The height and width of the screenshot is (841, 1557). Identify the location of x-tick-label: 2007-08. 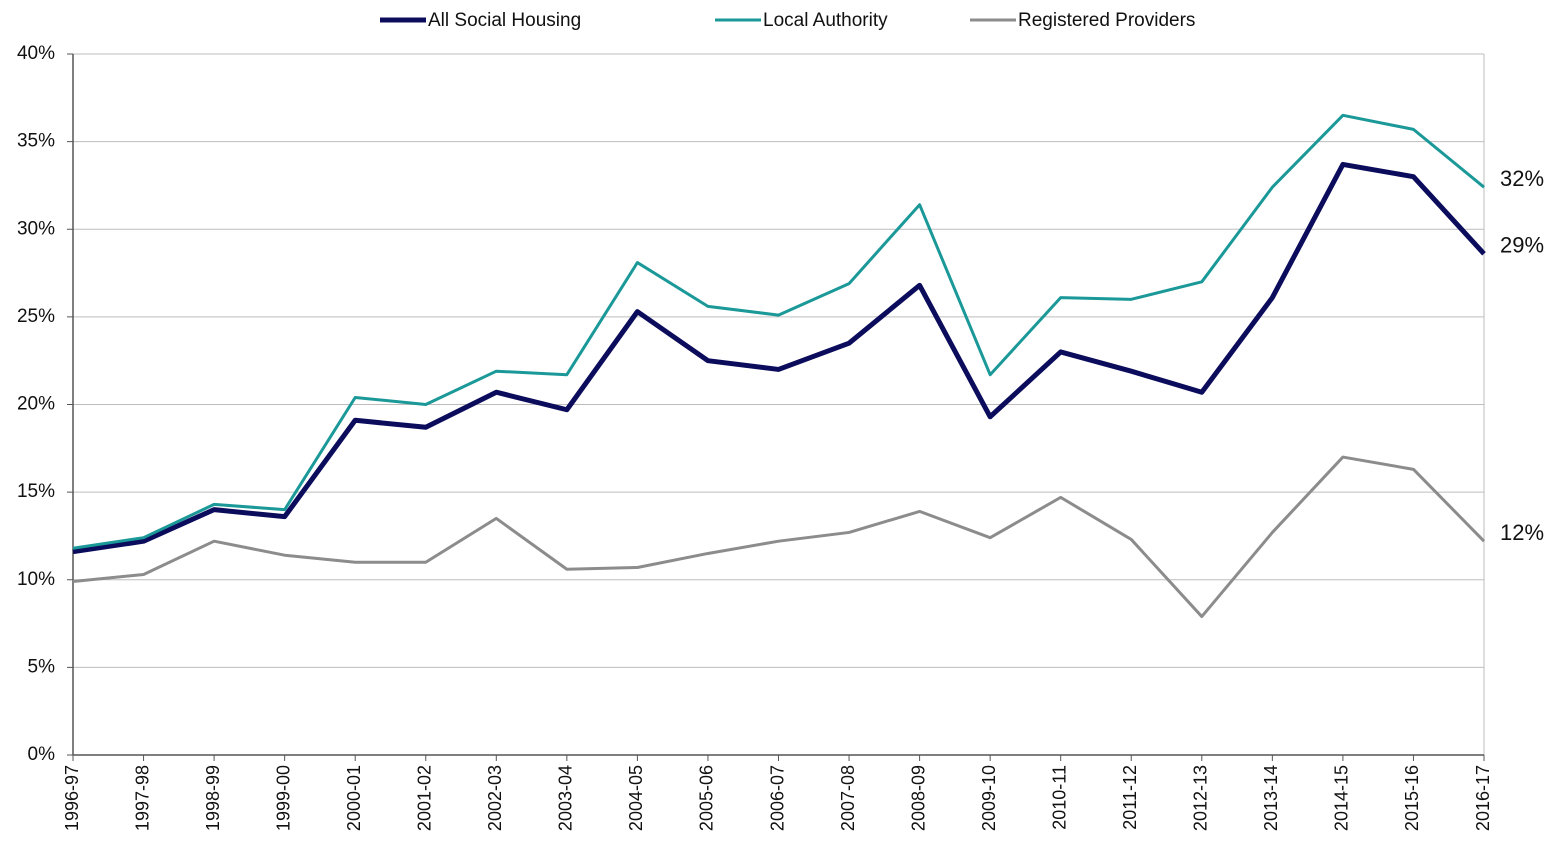
(848, 798).